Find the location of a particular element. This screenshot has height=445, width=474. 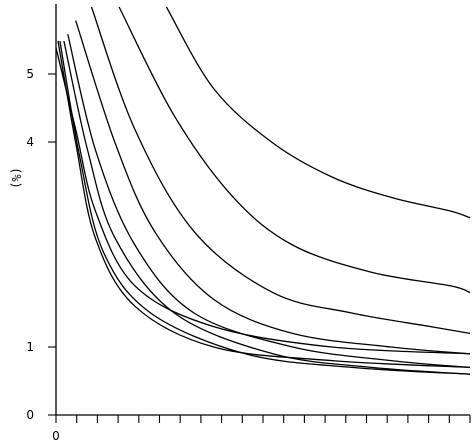

y-tick-label-1: 1 is located at coordinates (30, 347).